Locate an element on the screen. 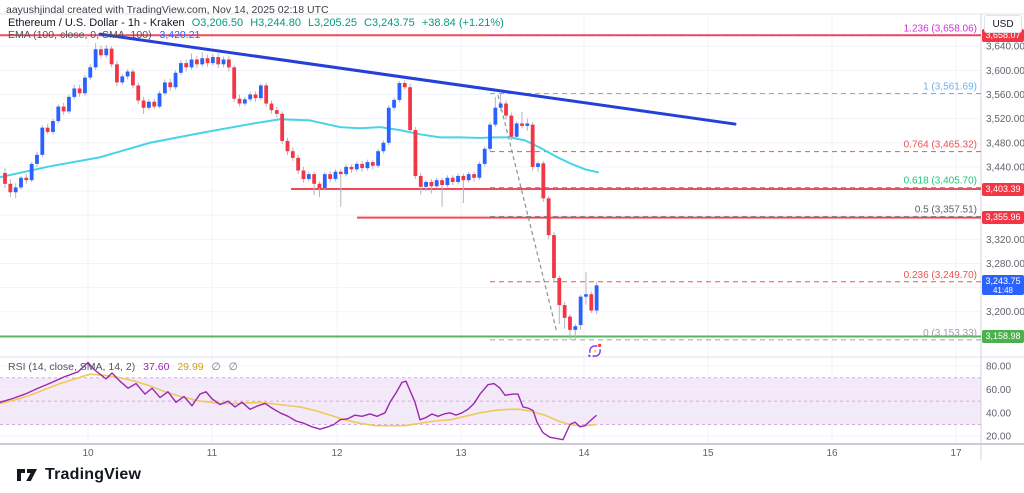 The height and width of the screenshot is (493, 1024). price-tag: 3,403.39 is located at coordinates (1003, 189).